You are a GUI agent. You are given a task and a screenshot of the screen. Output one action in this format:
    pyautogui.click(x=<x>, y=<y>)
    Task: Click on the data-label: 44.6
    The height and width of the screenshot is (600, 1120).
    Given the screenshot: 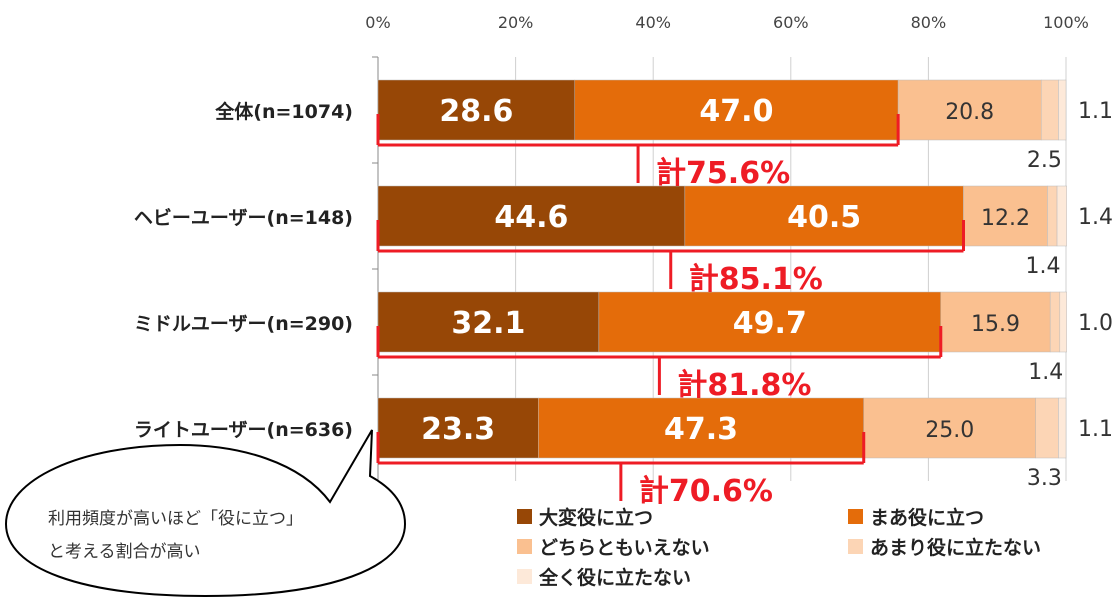 What is the action you would take?
    pyautogui.click(x=531, y=217)
    